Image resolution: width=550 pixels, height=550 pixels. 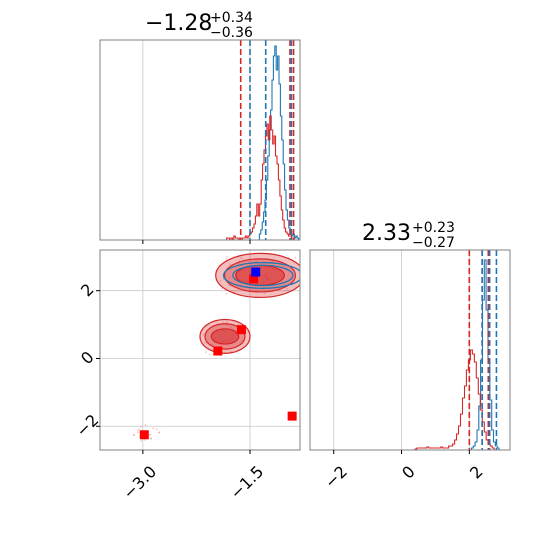 I want to click on scatter-y-tick-label: 2, so click(x=87, y=290).